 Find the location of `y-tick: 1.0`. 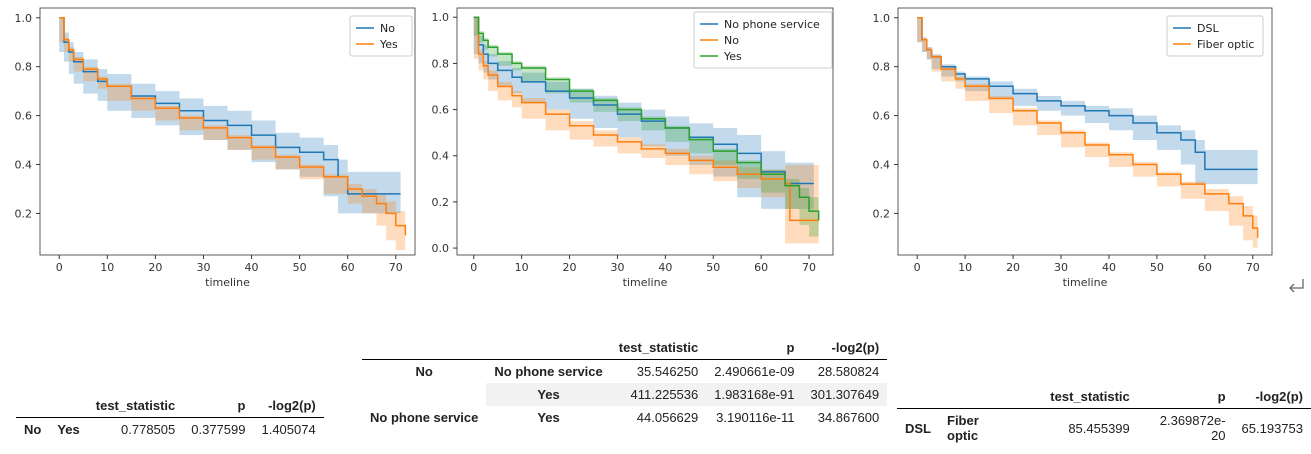

y-tick: 1.0 is located at coordinates (885, 18).